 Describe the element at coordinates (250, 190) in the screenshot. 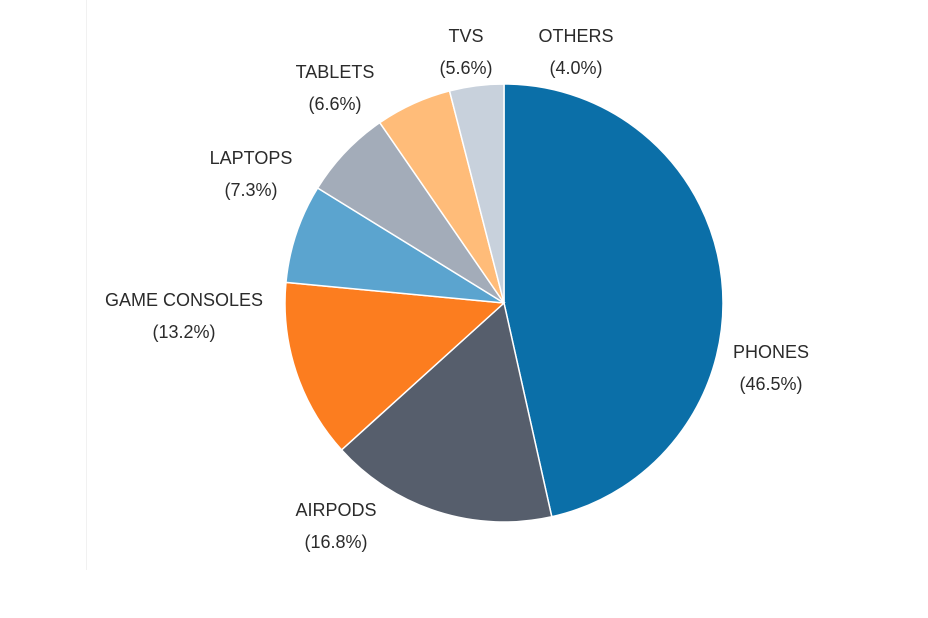

I see `slice-value-laptops: (7.3%)` at that location.